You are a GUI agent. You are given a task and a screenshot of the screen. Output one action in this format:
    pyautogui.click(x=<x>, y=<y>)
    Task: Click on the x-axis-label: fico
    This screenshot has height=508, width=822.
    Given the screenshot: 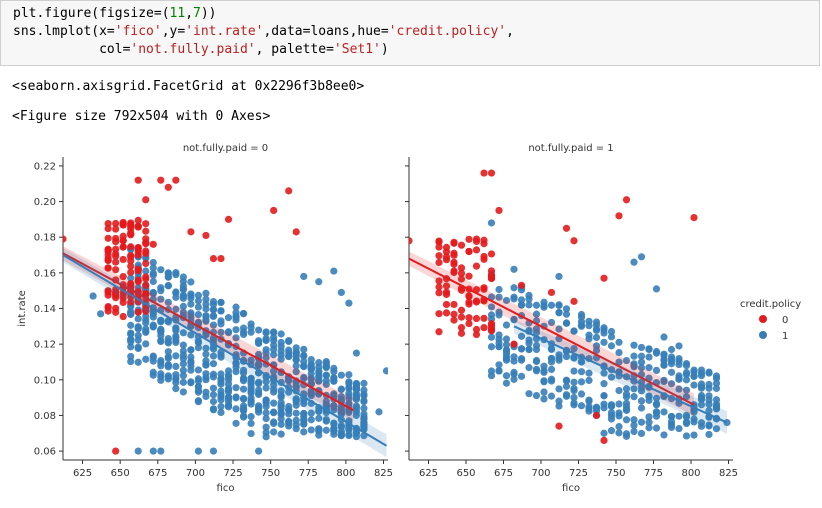 What is the action you would take?
    pyautogui.click(x=571, y=488)
    